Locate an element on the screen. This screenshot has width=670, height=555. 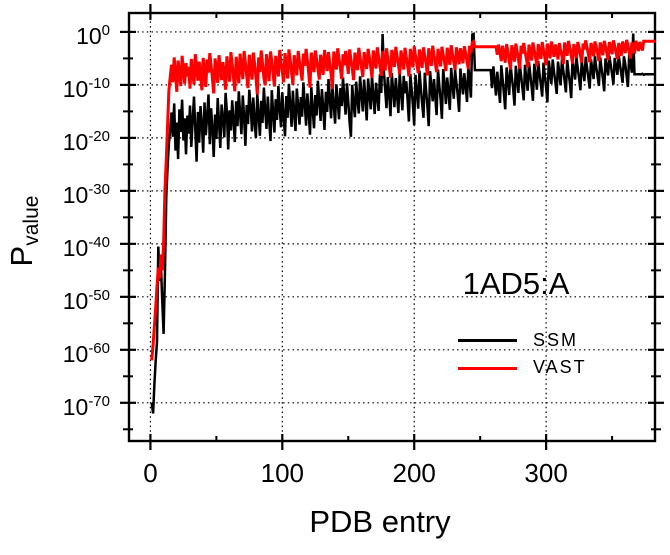
y-tick-label: 10-10 is located at coordinates (86, 88).